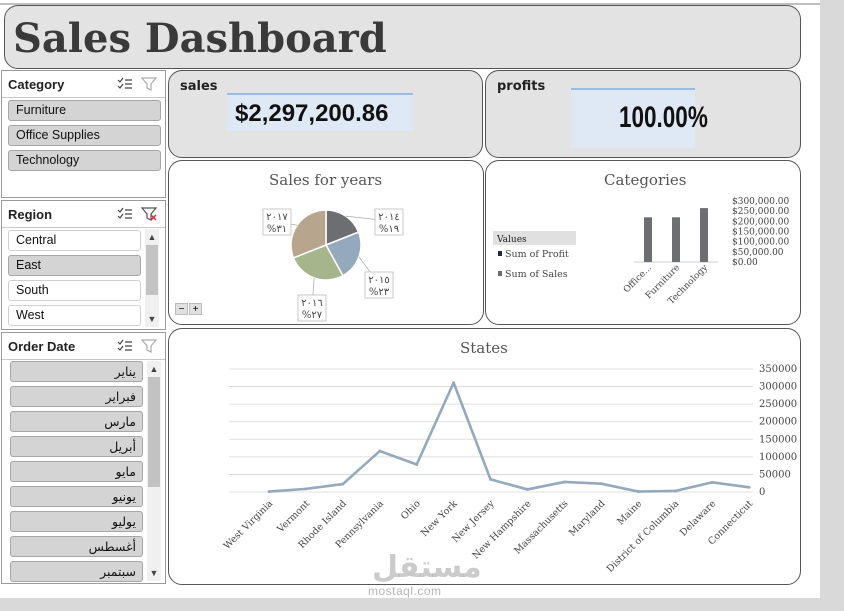 This screenshot has width=844, height=611. I want to click on top-border, so click(410, 4).